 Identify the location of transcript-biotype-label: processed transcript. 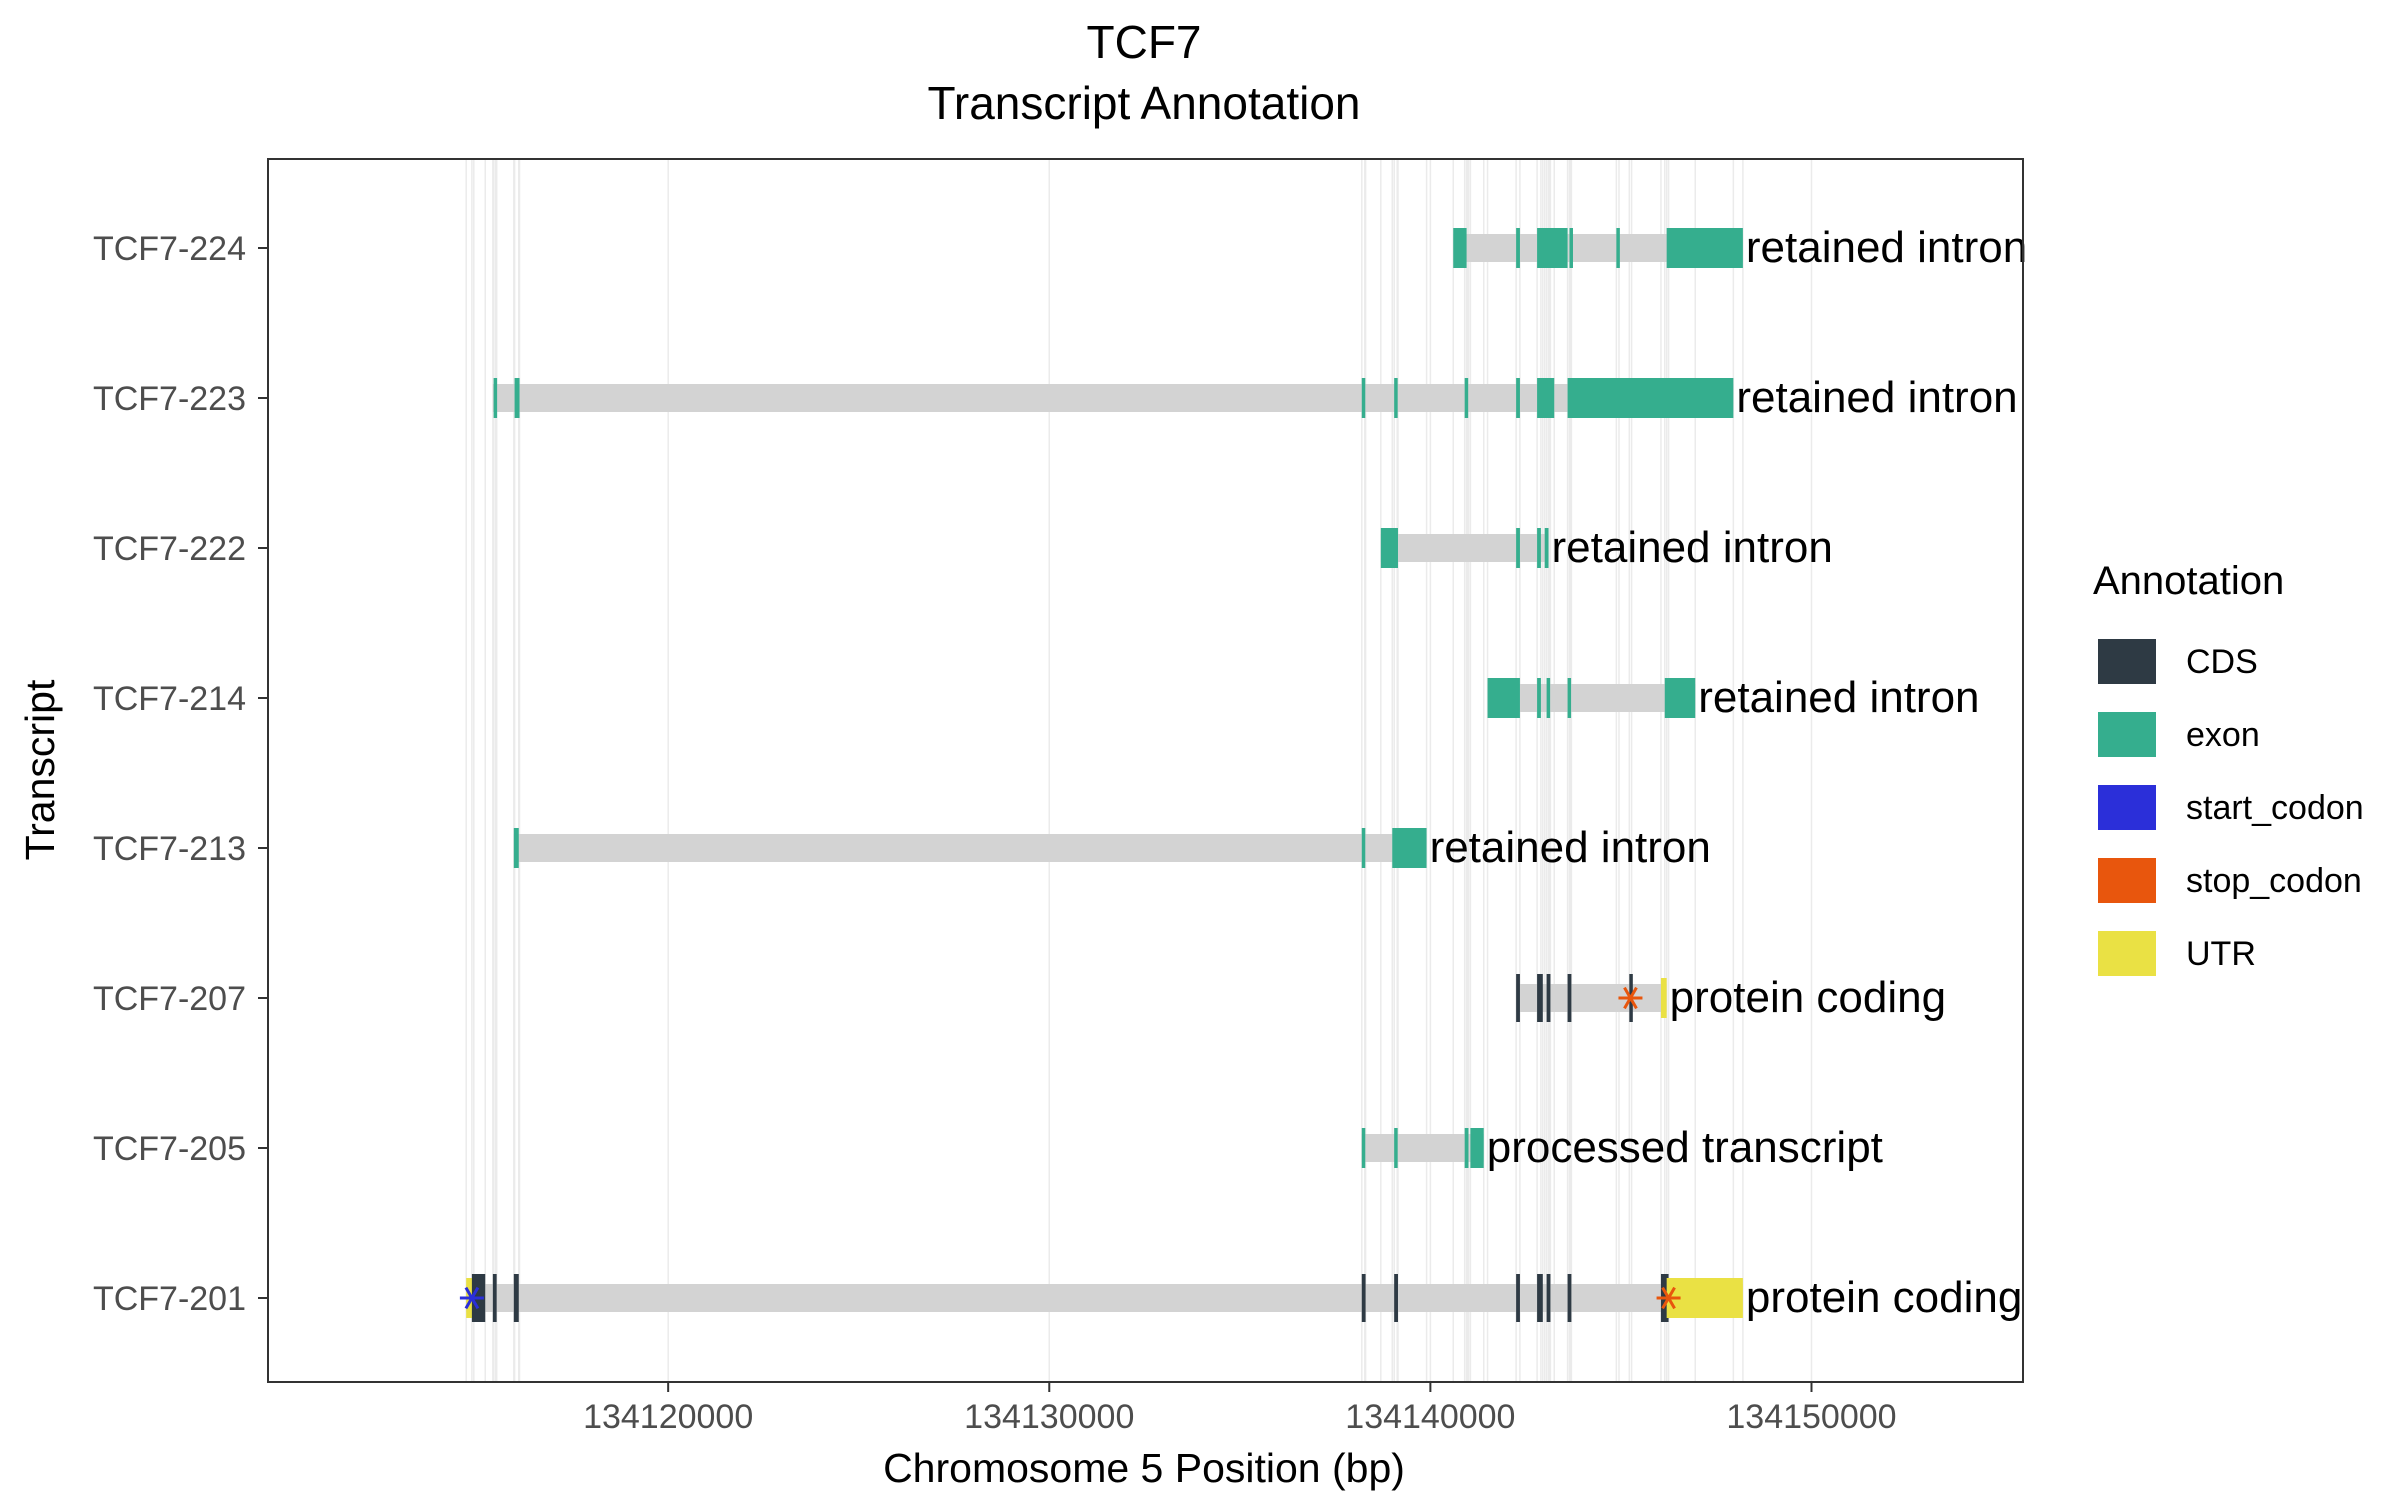
(1685, 1147).